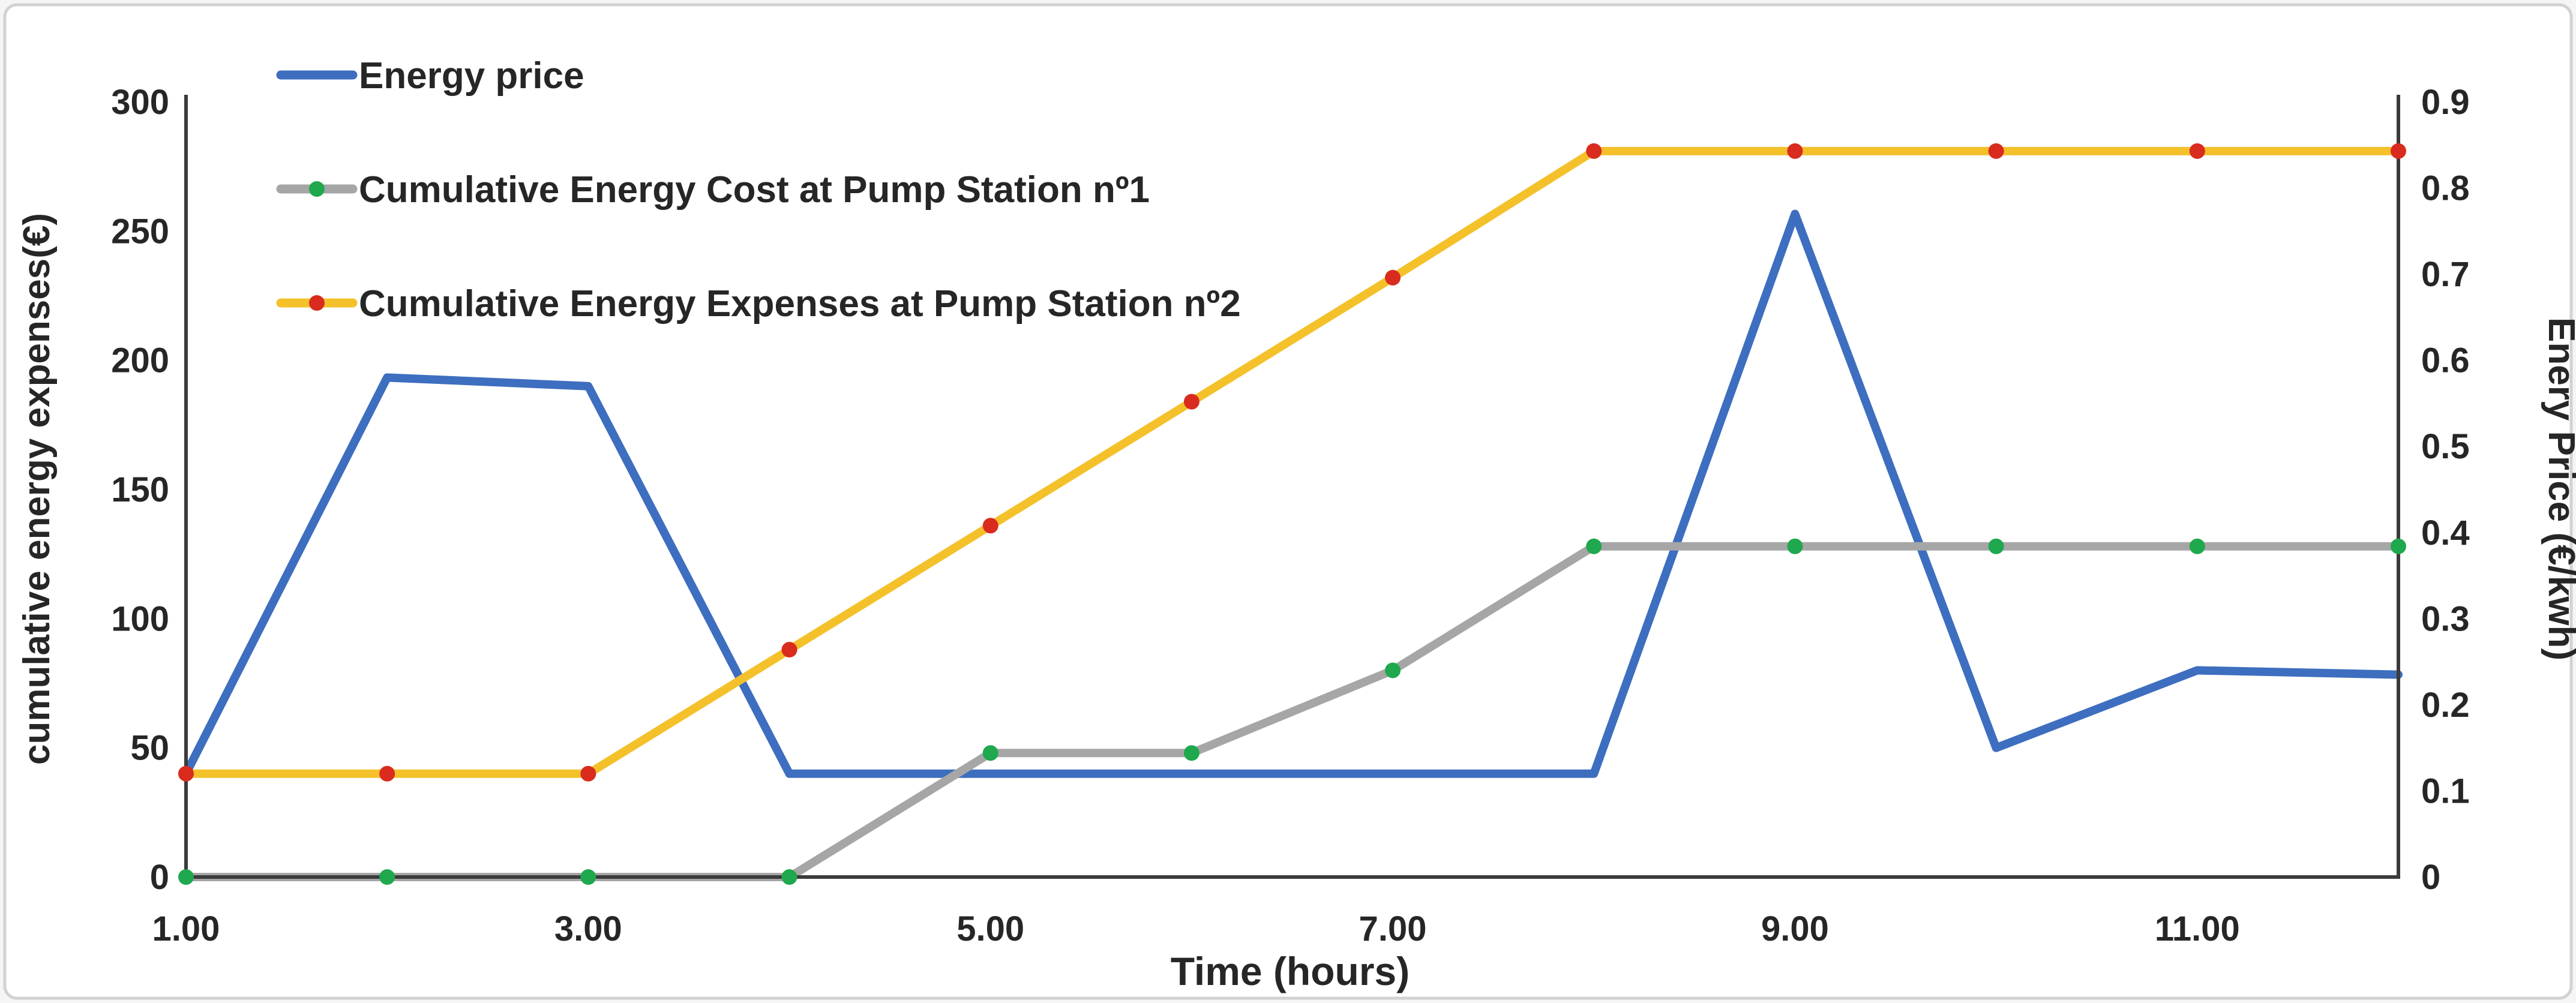 The height and width of the screenshot is (1003, 2576). What do you see at coordinates (140, 618) in the screenshot?
I see `left-axis-tick-label: 100` at bounding box center [140, 618].